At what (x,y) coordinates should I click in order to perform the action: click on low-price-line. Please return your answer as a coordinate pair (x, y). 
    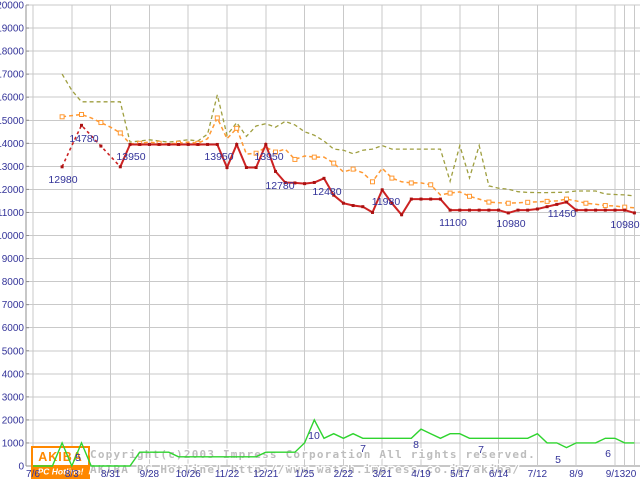
    Looking at the image, I should click on (377, 179).